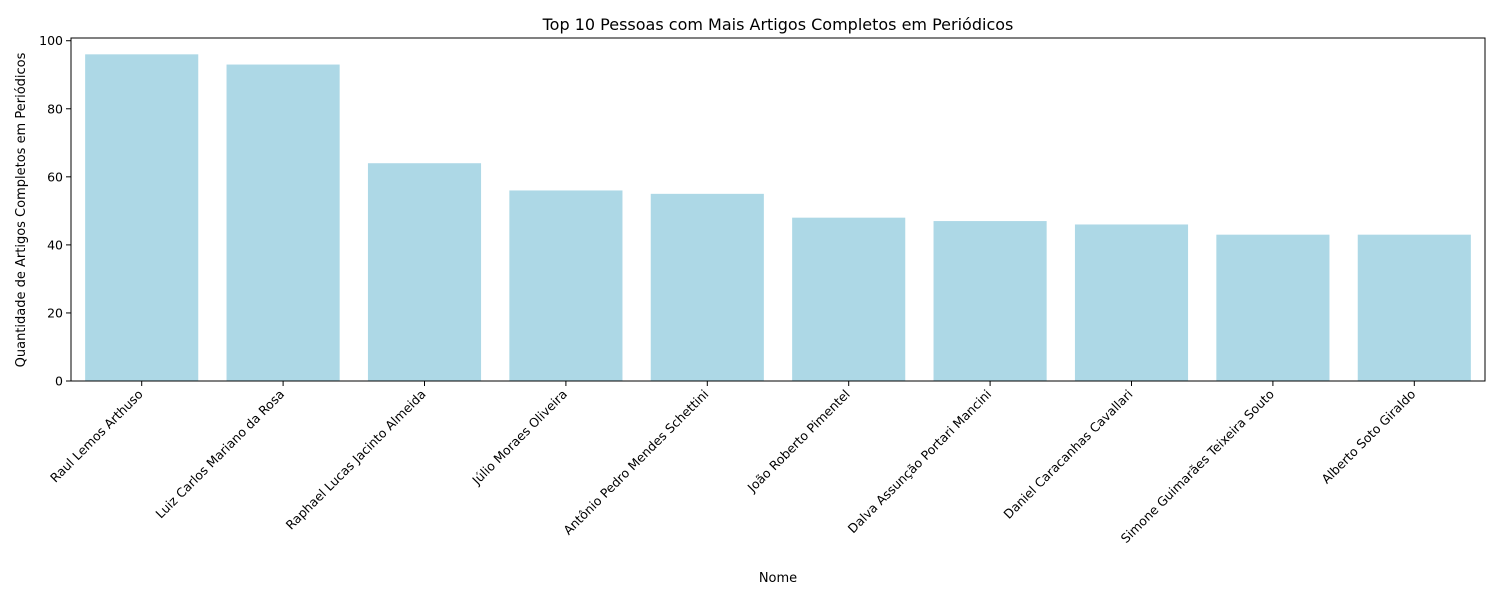 Image resolution: width=1500 pixels, height=600 pixels. What do you see at coordinates (55, 176) in the screenshot?
I see `y-tick-label: 60` at bounding box center [55, 176].